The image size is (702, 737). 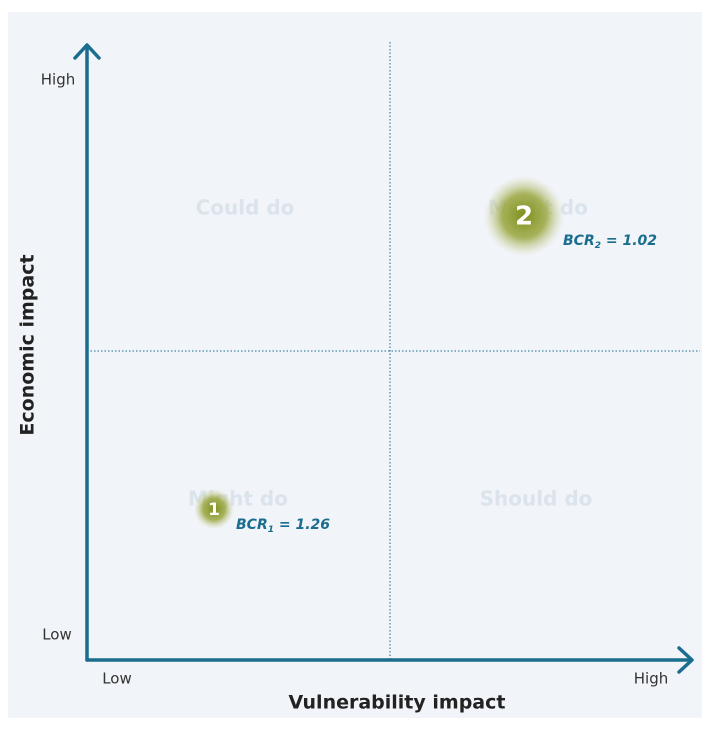 What do you see at coordinates (685, 660) in the screenshot?
I see `x-arrow` at bounding box center [685, 660].